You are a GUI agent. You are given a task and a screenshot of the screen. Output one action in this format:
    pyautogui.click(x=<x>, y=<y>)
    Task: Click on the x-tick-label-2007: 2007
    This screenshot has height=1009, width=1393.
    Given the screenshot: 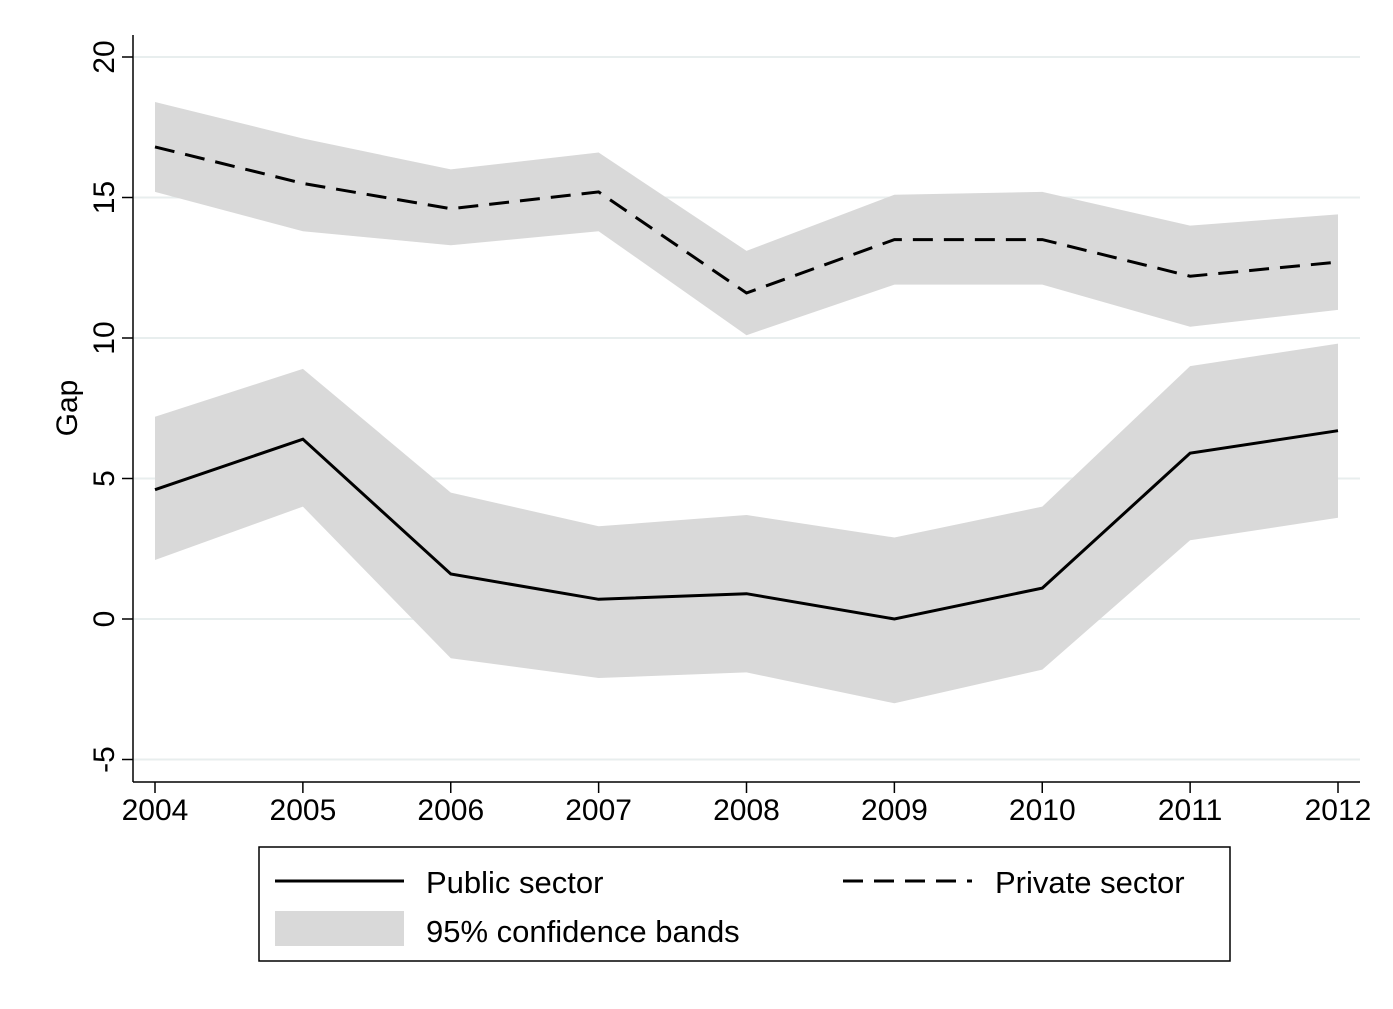 What is the action you would take?
    pyautogui.click(x=598, y=810)
    